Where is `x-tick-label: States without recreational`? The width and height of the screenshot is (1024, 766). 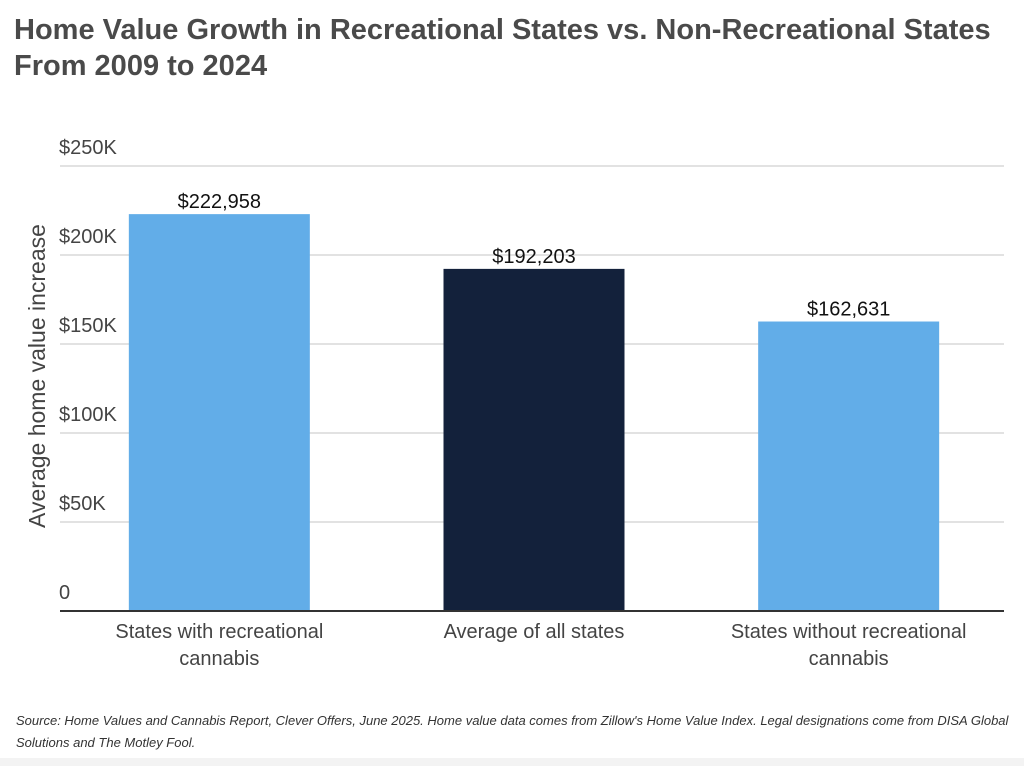 x-tick-label: States without recreational is located at coordinates (849, 632).